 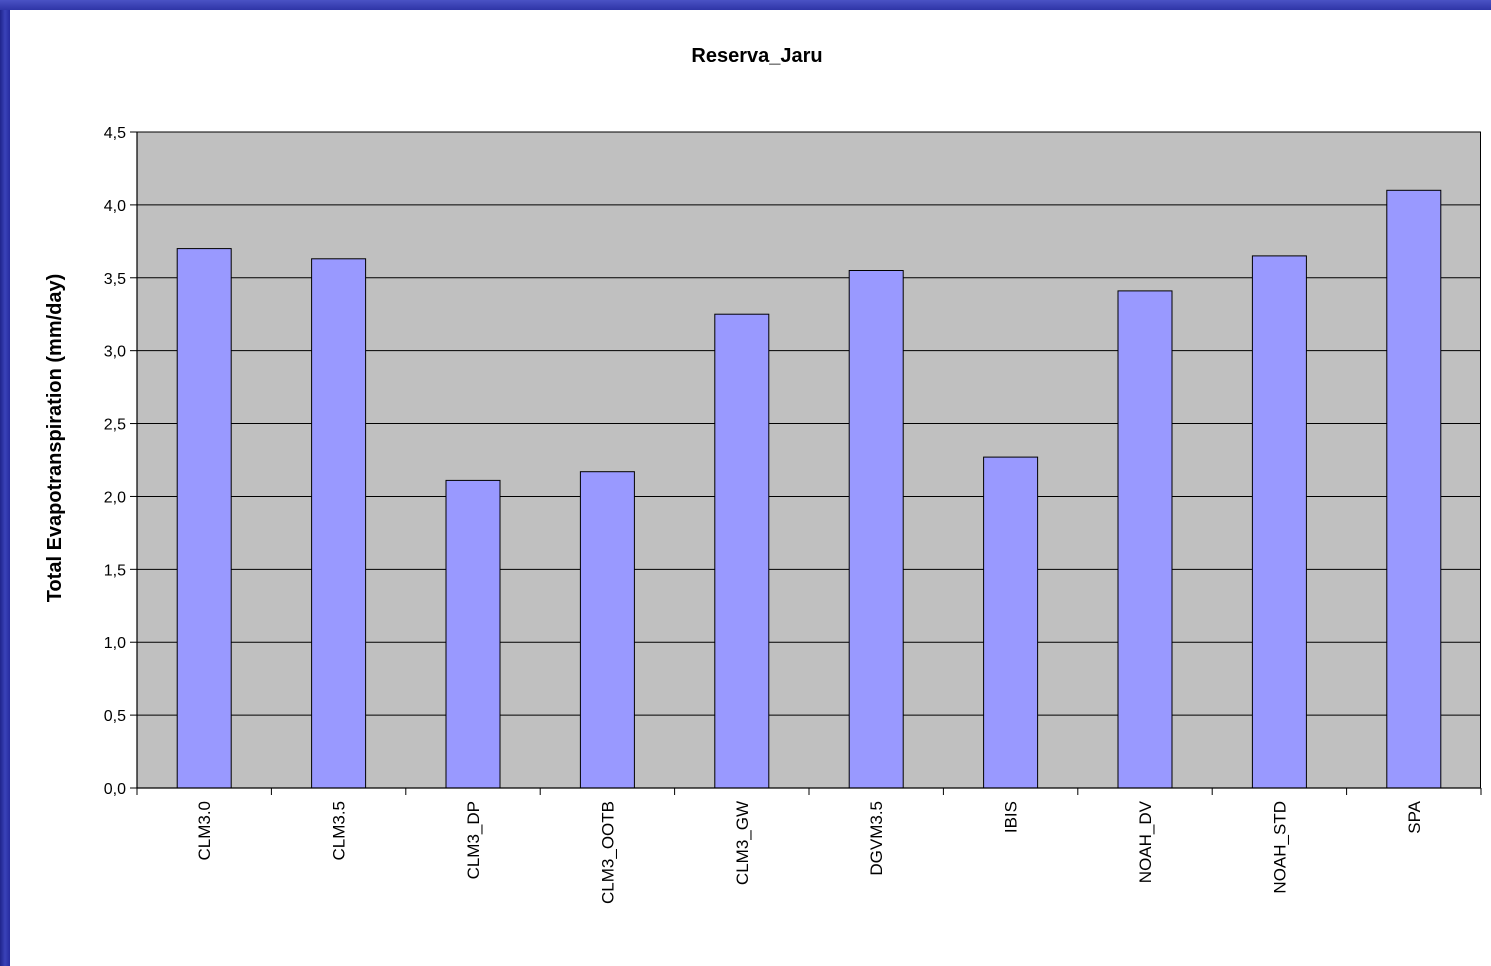 What do you see at coordinates (115, 570) in the screenshot?
I see `y-tick-label: 1,5` at bounding box center [115, 570].